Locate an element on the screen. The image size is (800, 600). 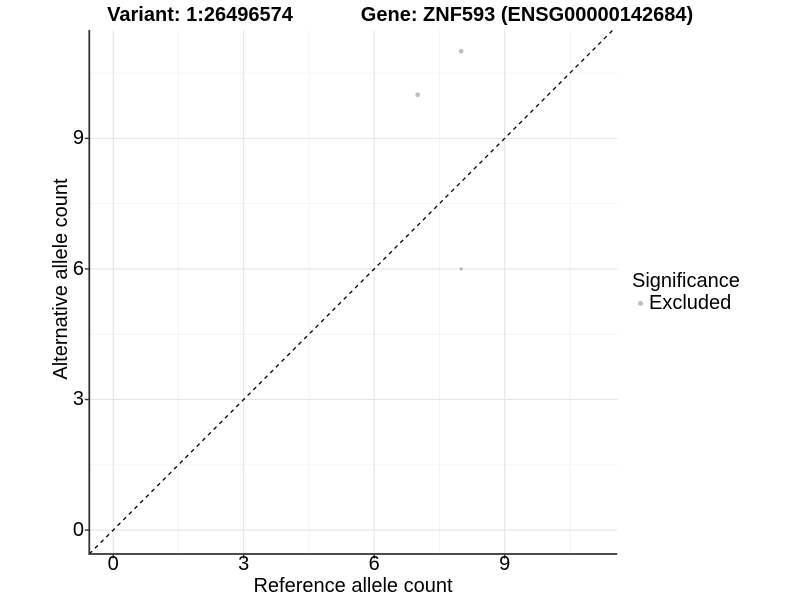
y-axis-label: Alternative allele count is located at coordinates (61, 279).